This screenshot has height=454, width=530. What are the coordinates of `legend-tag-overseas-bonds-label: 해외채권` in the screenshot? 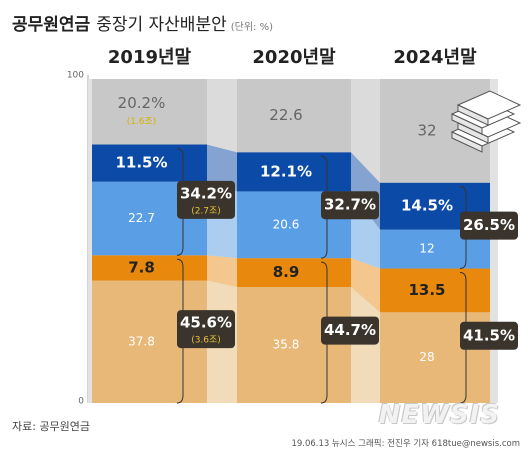 It's located at (46, 271).